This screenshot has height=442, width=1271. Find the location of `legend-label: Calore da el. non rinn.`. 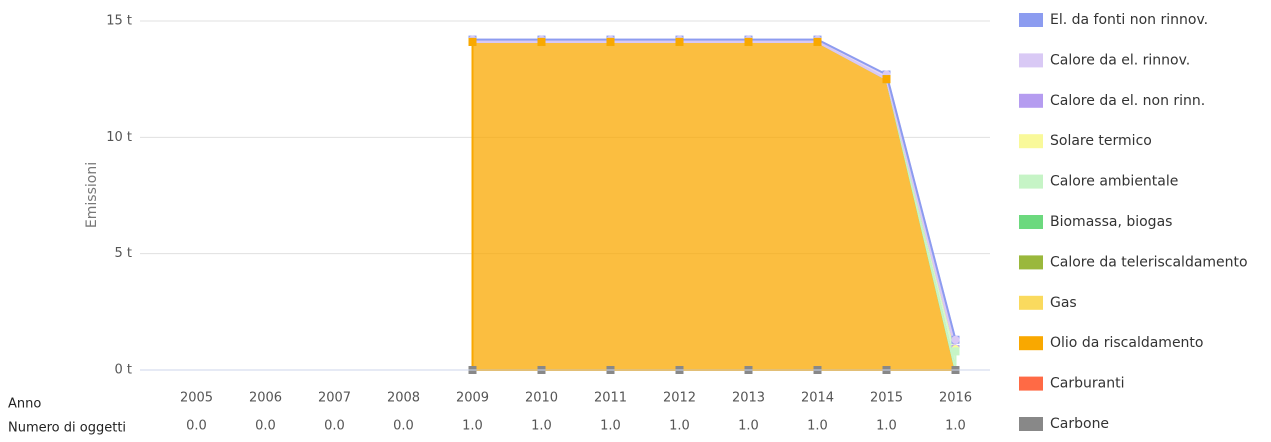

legend-label: Calore da el. non rinn. is located at coordinates (1127, 101).